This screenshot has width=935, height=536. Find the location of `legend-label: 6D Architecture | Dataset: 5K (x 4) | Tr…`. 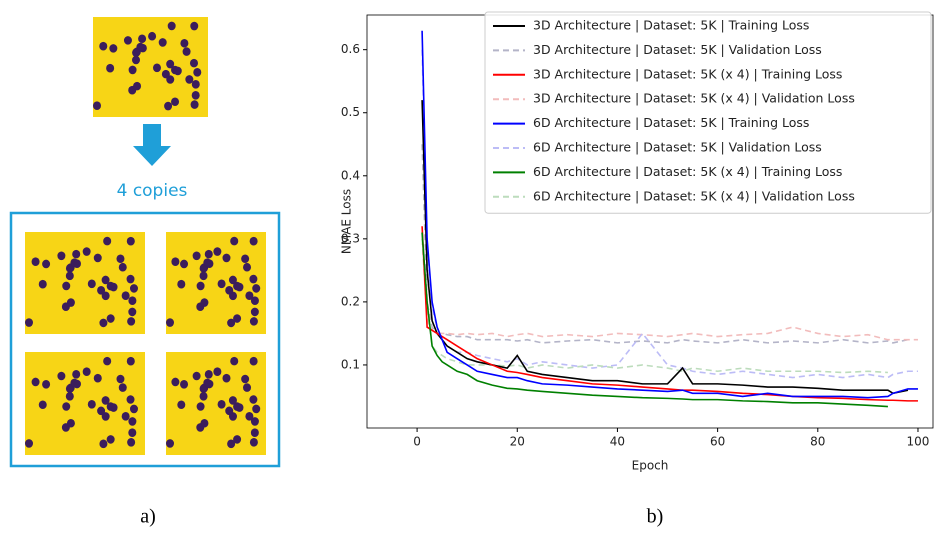

legend-label: 6D Architecture | Dataset: 5K (x 4) | Tr… is located at coordinates (687, 171).